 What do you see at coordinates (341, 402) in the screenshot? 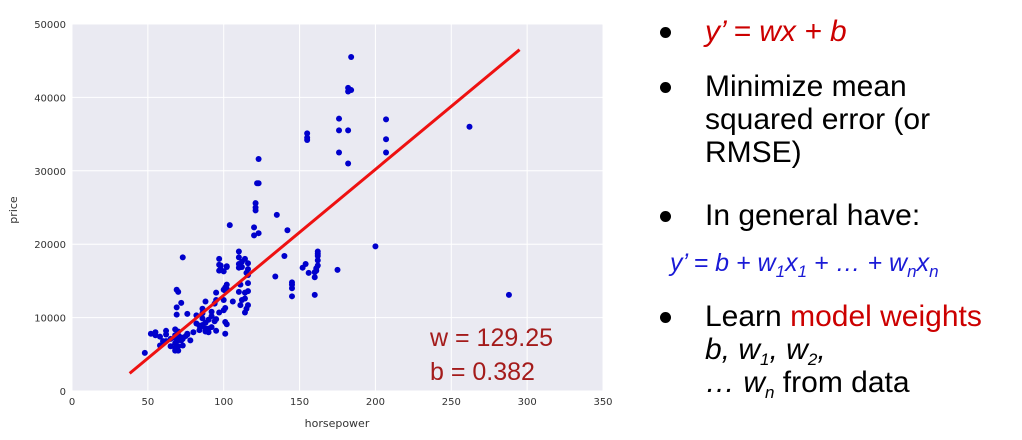
I see `x-tick-labels: 0 50 100 150 200 250 300 350` at bounding box center [341, 402].